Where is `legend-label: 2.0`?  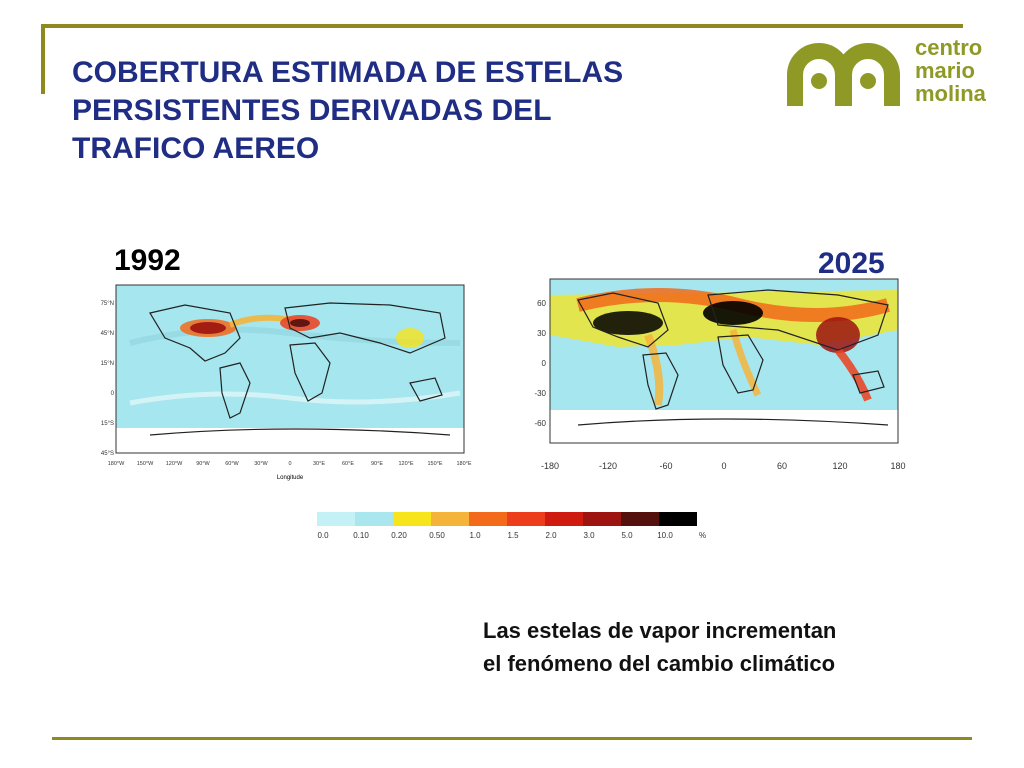
legend-label: 2.0 is located at coordinates (551, 535).